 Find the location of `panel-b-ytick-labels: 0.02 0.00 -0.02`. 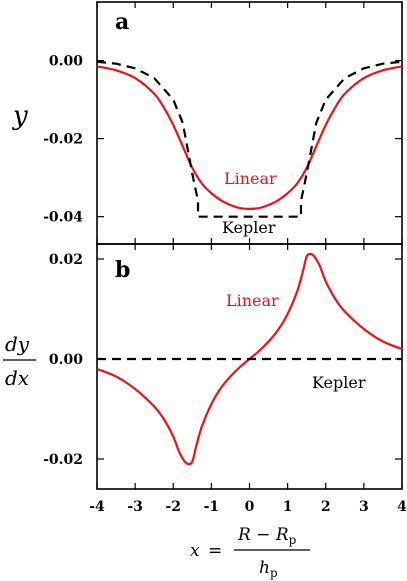

panel-b-ytick-labels: 0.02 0.00 -0.02 is located at coordinates (63, 360).